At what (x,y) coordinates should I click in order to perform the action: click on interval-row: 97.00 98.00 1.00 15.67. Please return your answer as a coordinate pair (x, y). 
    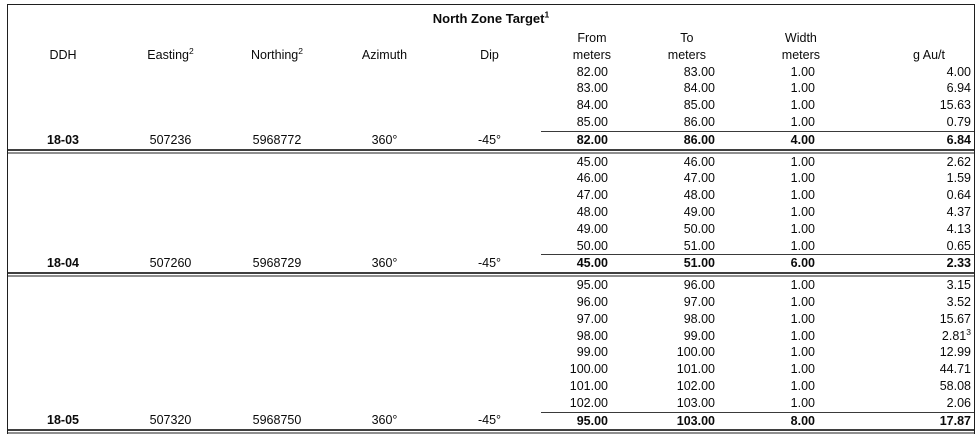
    Looking at the image, I should click on (491, 319).